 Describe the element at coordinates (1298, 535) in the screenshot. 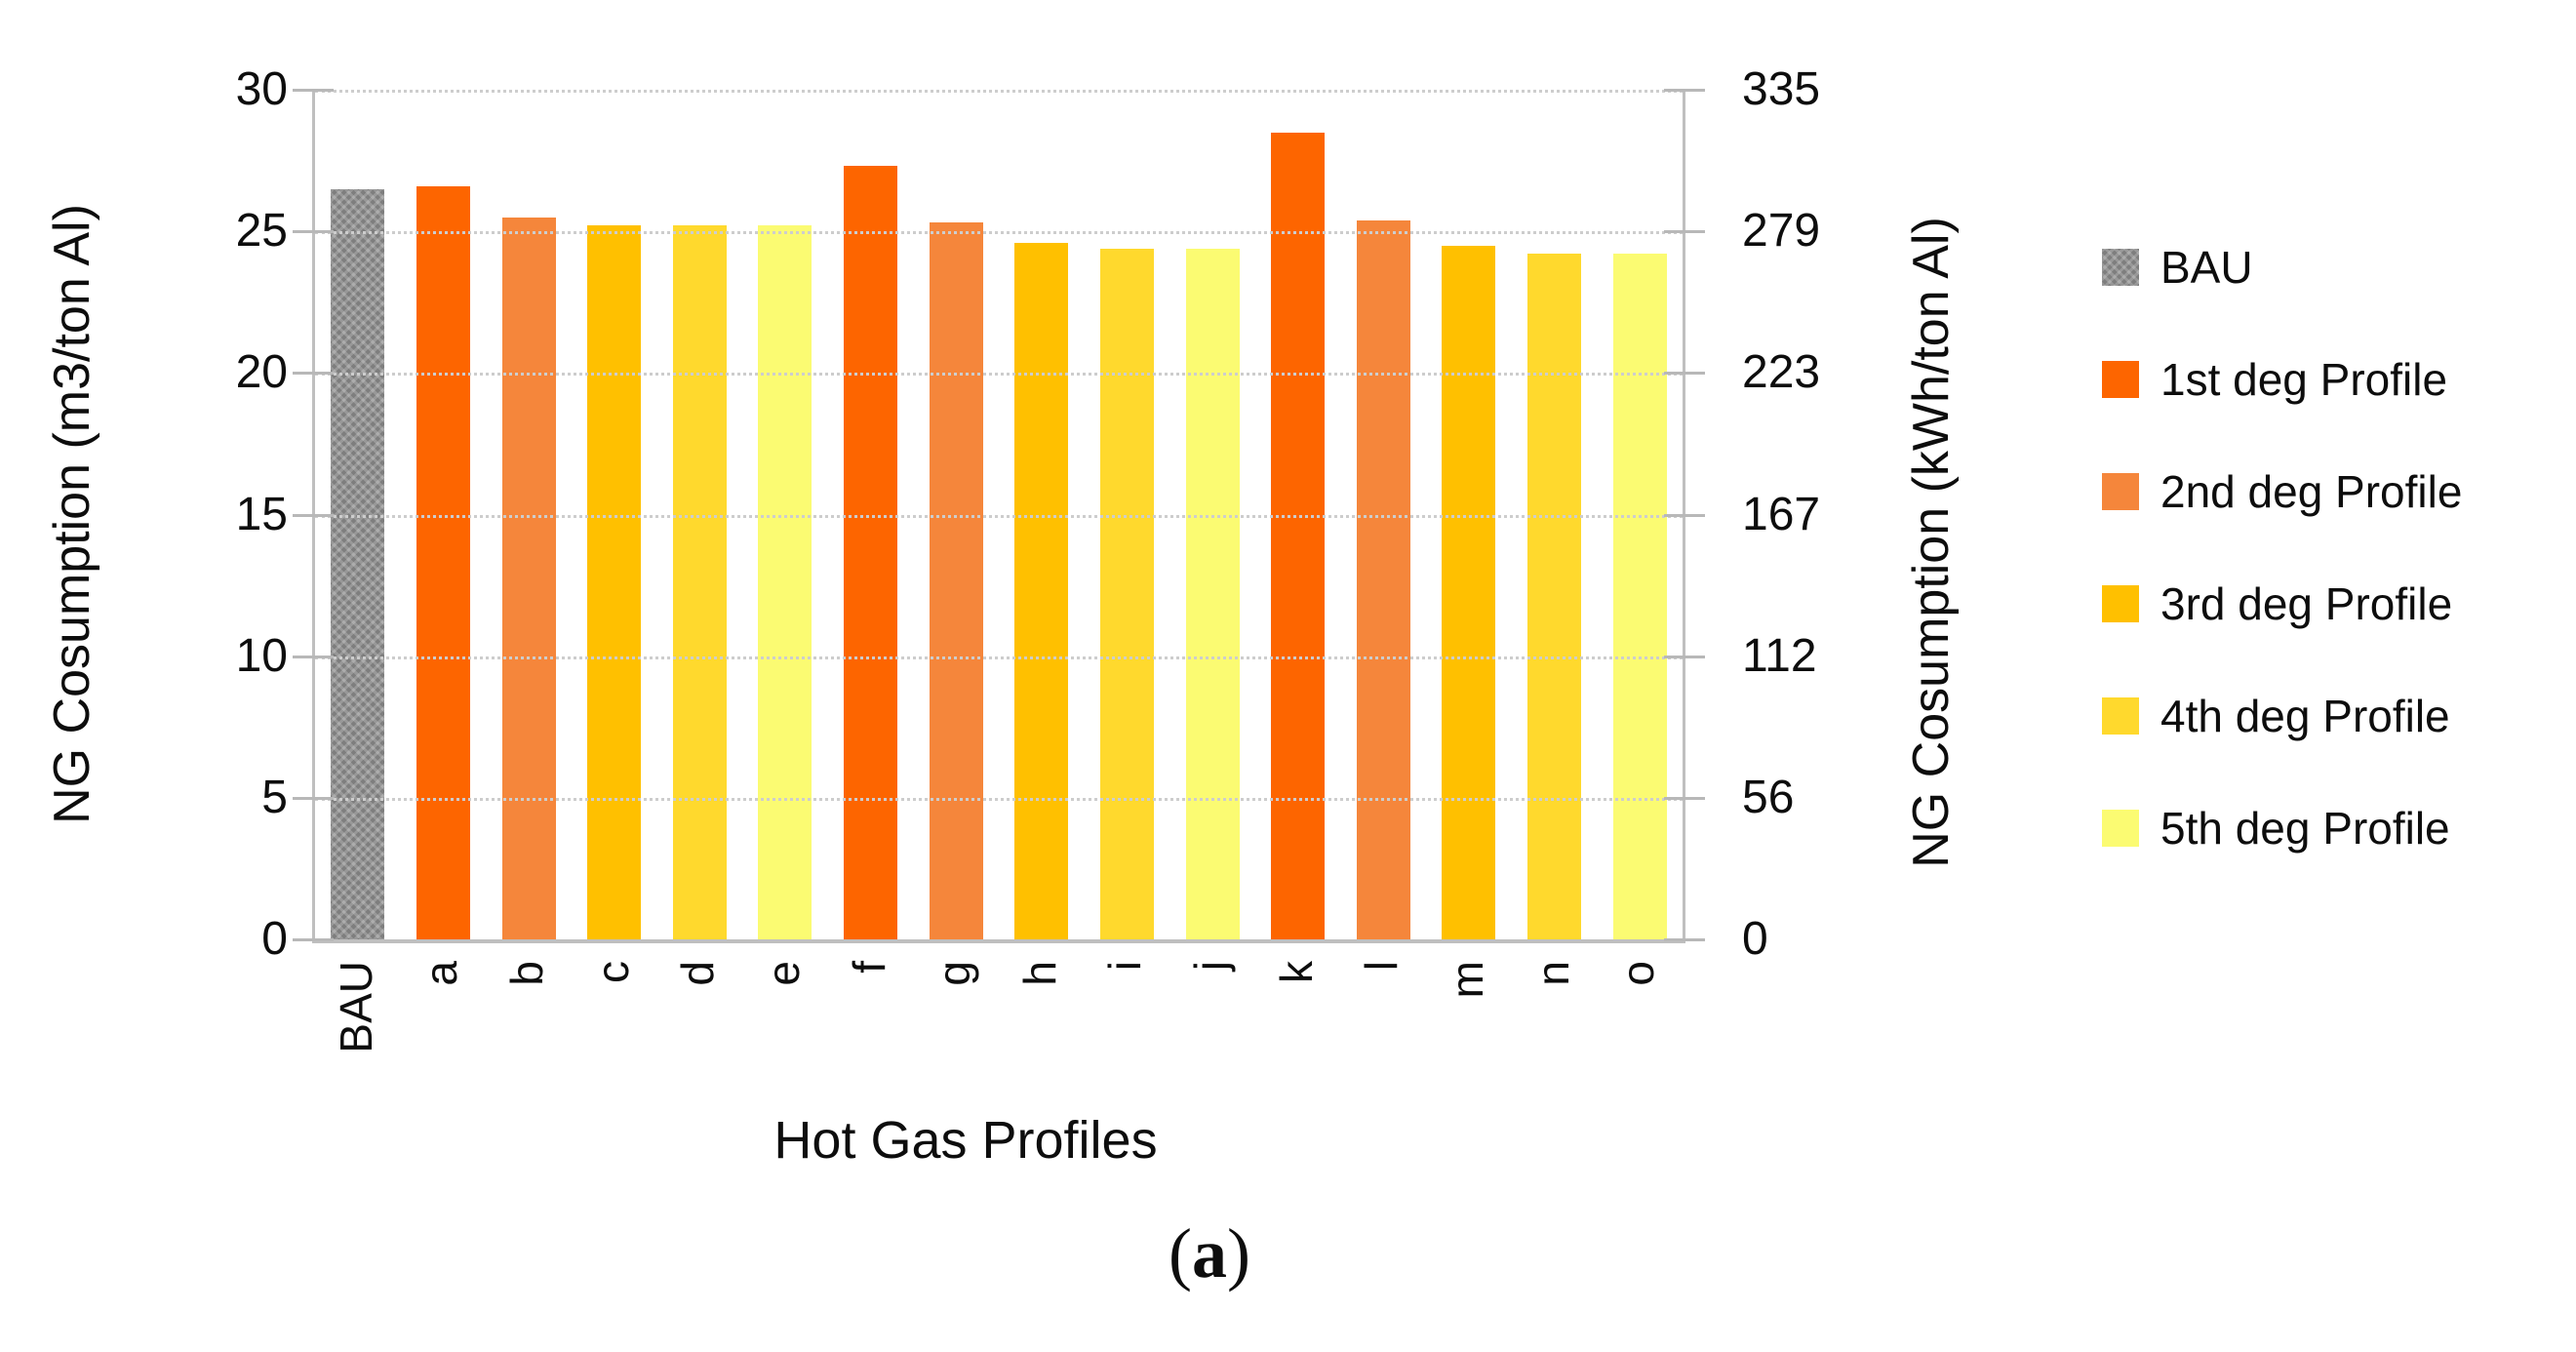

I see `bar-k` at that location.